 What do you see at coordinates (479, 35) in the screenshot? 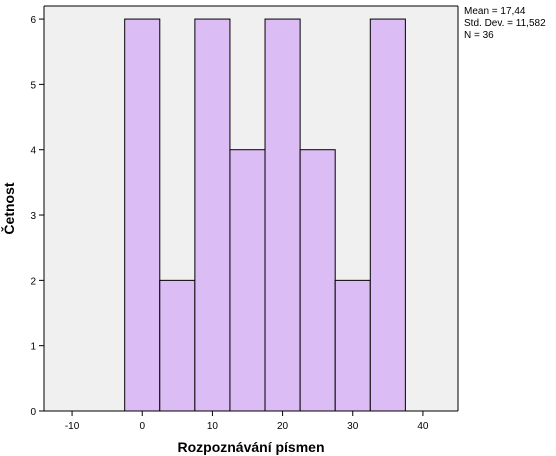
I see `stat-n: N = 36` at bounding box center [479, 35].